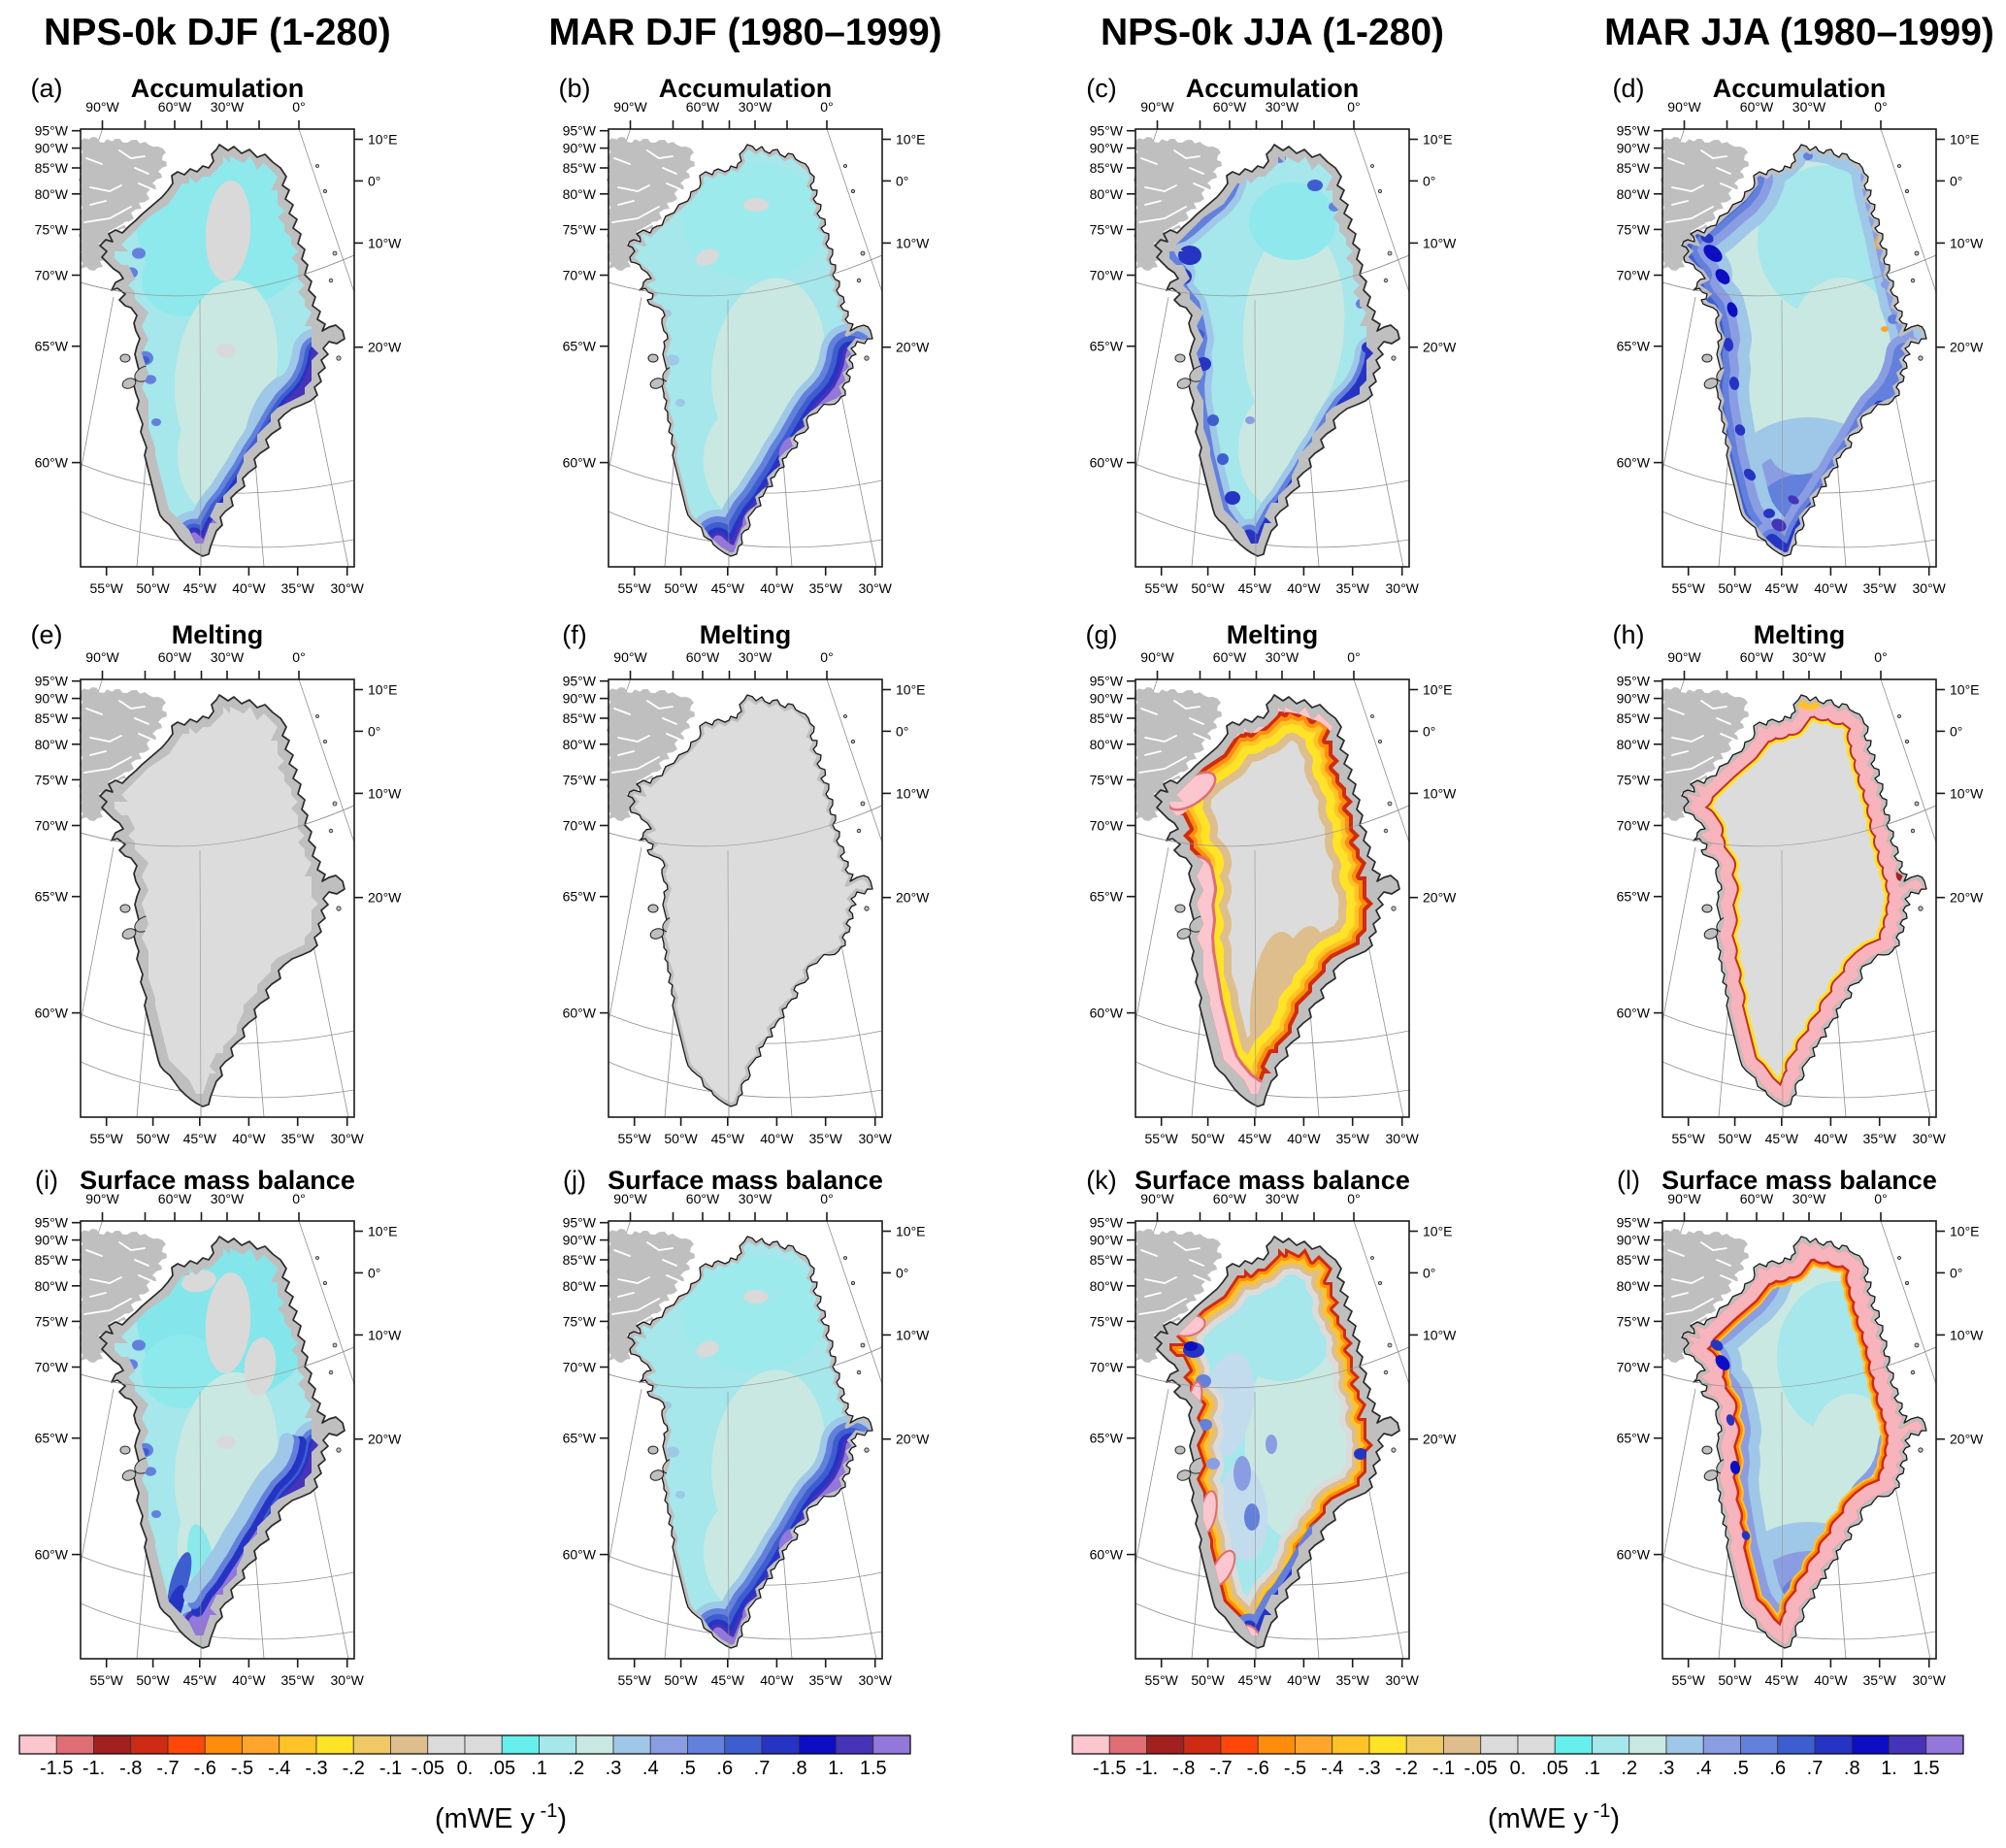 This screenshot has height=1848, width=2006. I want to click on svg-text: NPS-0k JJA (1-280), so click(1272, 32).